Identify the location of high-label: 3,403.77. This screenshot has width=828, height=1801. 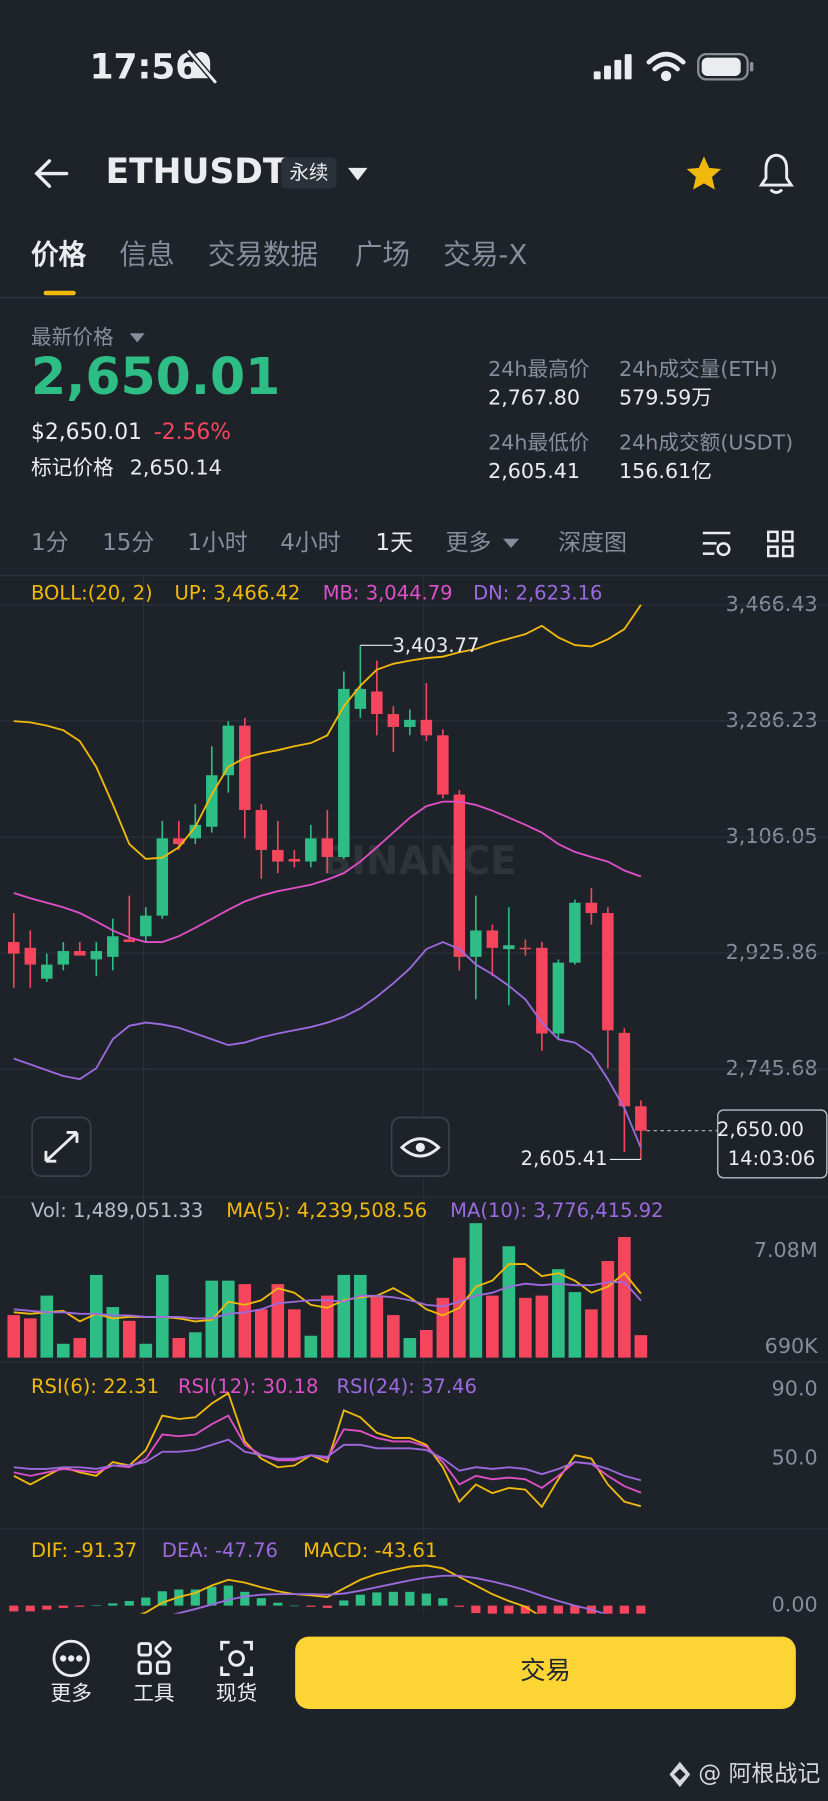
(435, 645).